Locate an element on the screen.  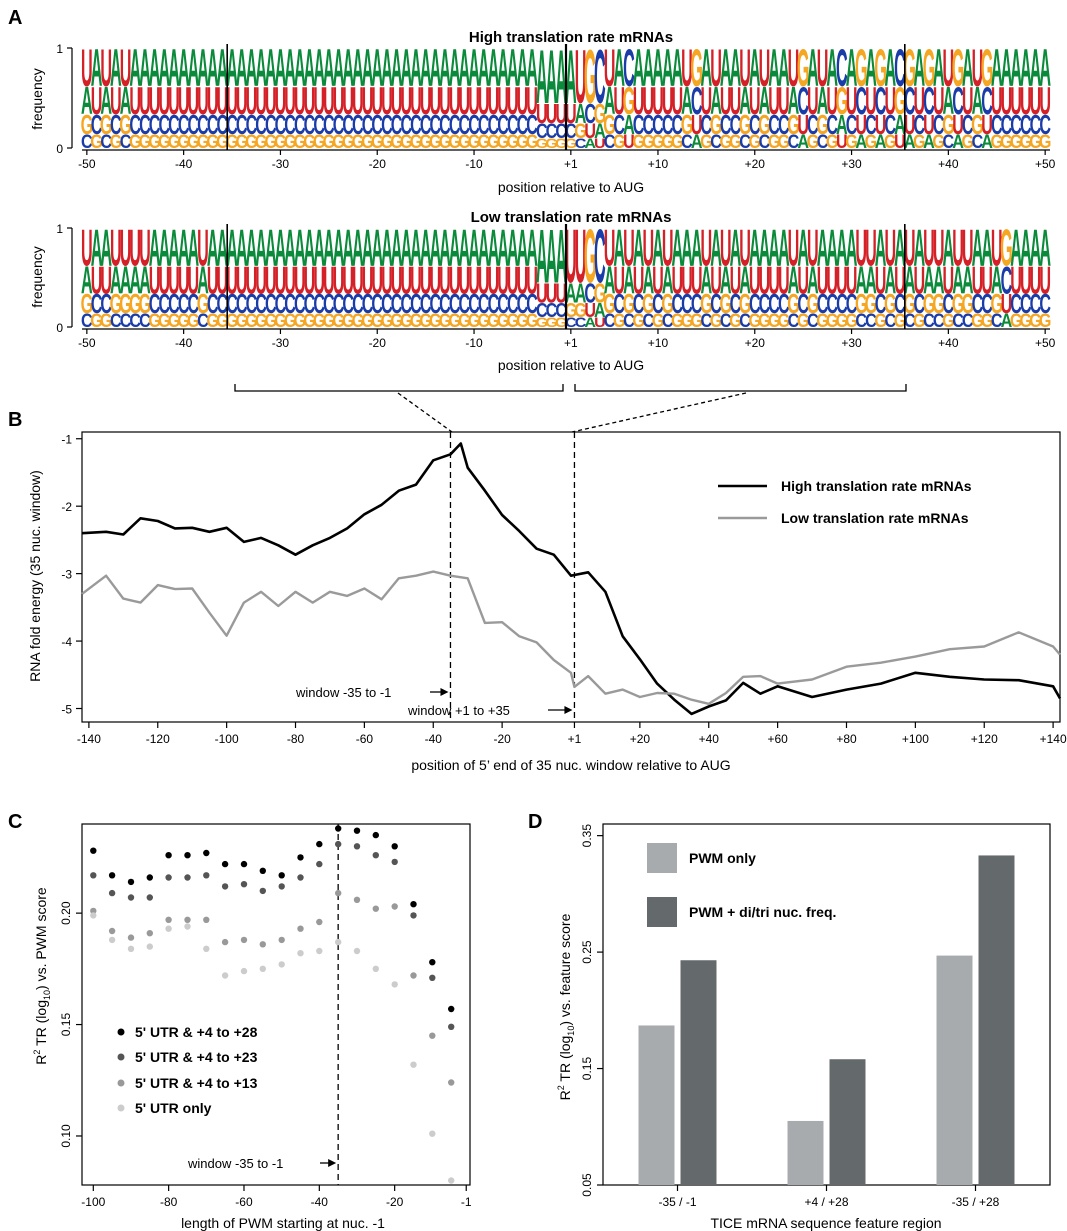
logo-x-tick-label: -40 is located at coordinates (184, 343).